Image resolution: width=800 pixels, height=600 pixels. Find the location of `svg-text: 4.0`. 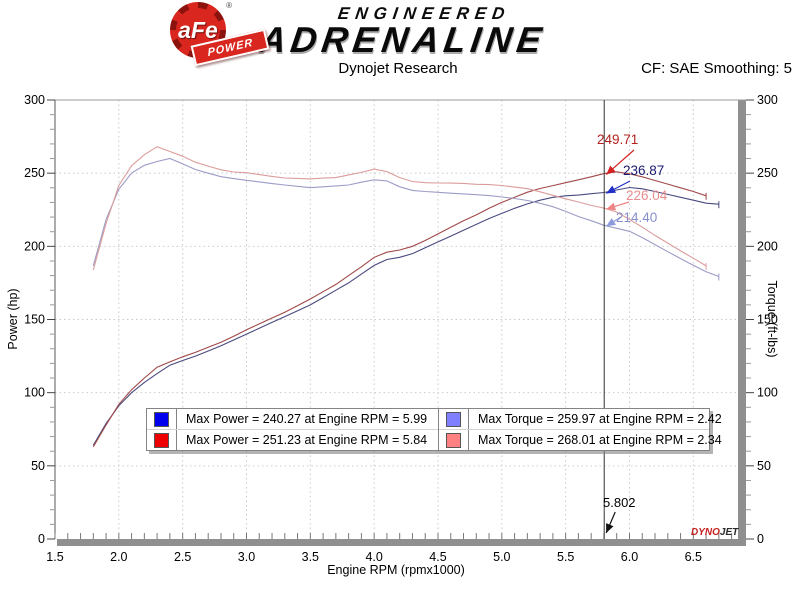

svg-text: 4.0 is located at coordinates (373, 557).